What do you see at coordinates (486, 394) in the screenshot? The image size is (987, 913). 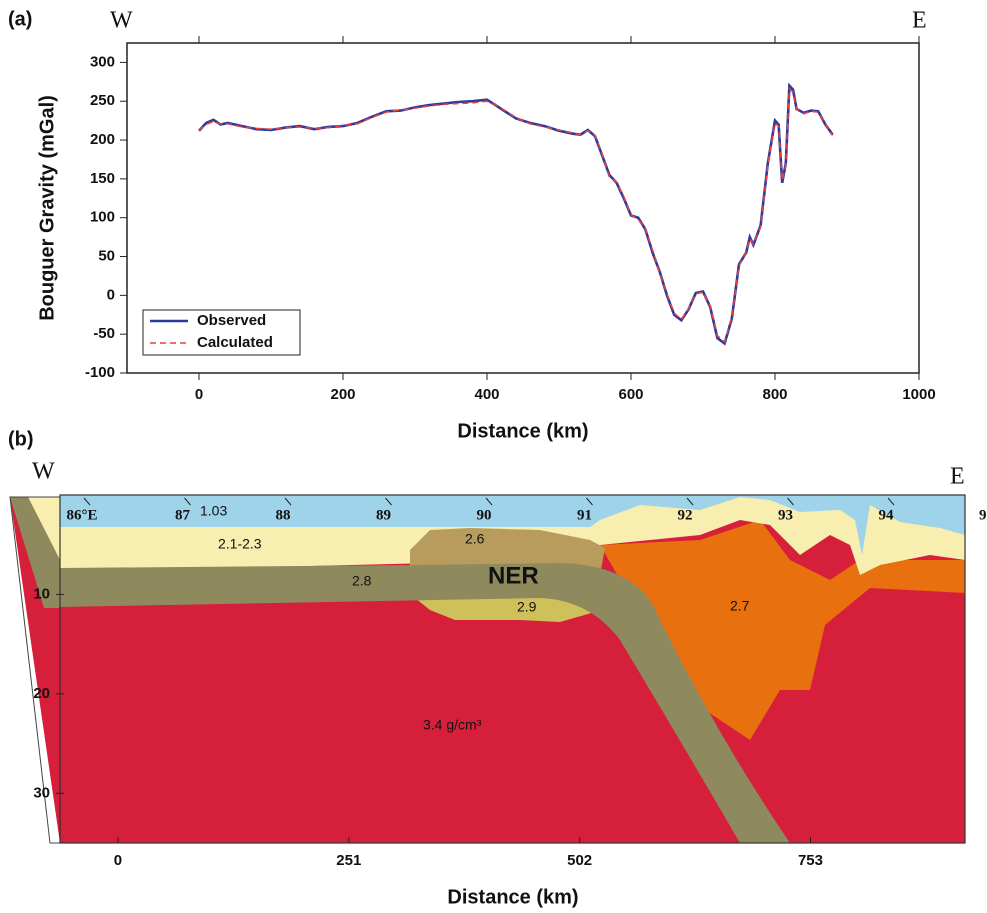 I see `x-tick-label: 400` at bounding box center [486, 394].